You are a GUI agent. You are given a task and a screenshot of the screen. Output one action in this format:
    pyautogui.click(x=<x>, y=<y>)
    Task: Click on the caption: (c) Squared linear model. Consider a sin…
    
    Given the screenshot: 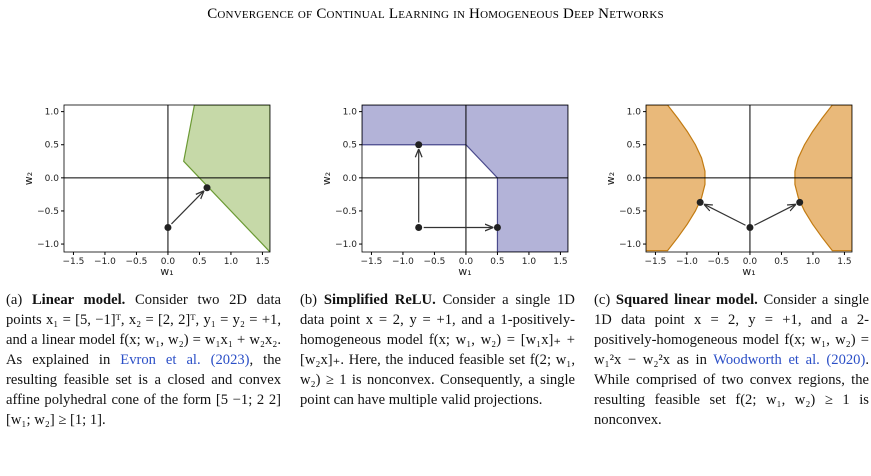 What is the action you would take?
    pyautogui.click(x=731, y=360)
    